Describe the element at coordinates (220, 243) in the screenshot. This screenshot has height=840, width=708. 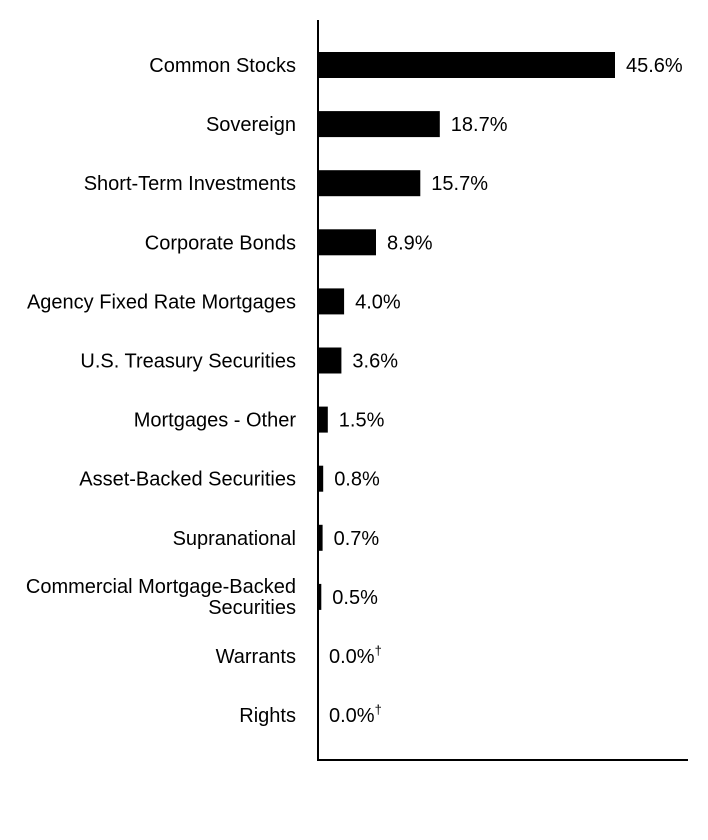
I see `category-label: Corporate Bonds` at that location.